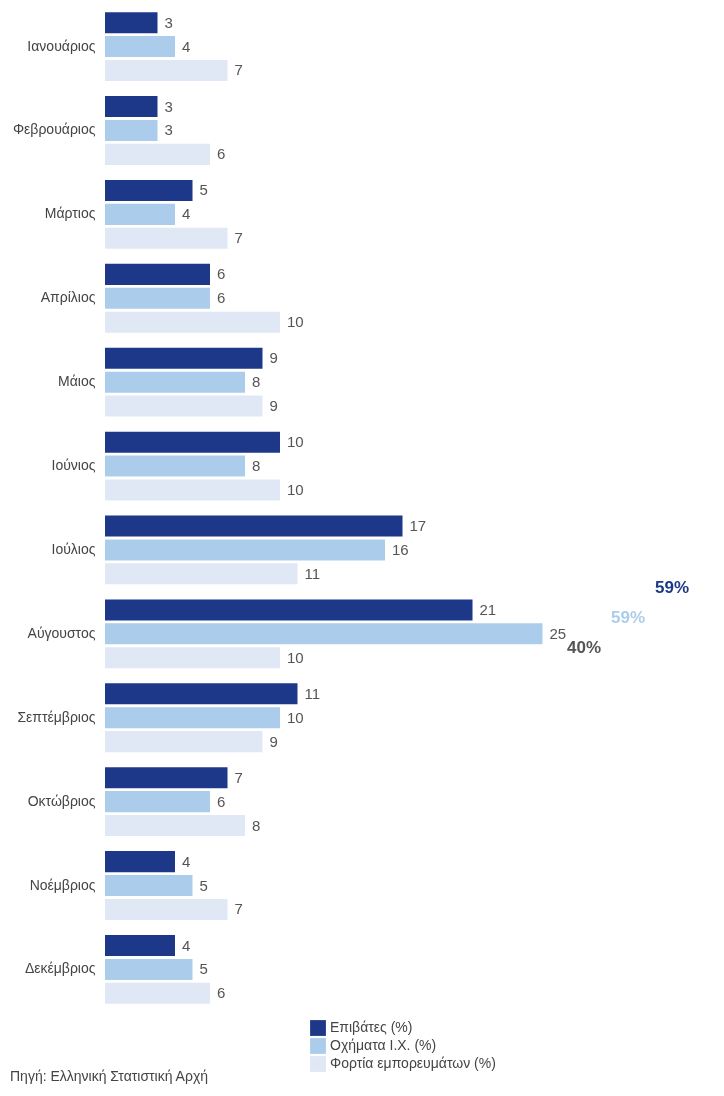 This screenshot has width=724, height=1096. Describe the element at coordinates (61, 632) in the screenshot. I see `y-tick-label: Αύγουστος` at that location.